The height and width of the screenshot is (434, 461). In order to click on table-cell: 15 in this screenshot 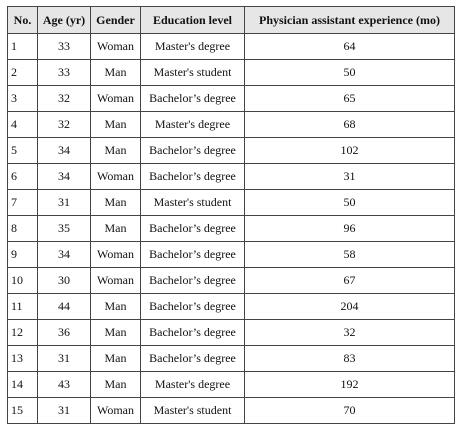, I will do `click(22, 410)`.